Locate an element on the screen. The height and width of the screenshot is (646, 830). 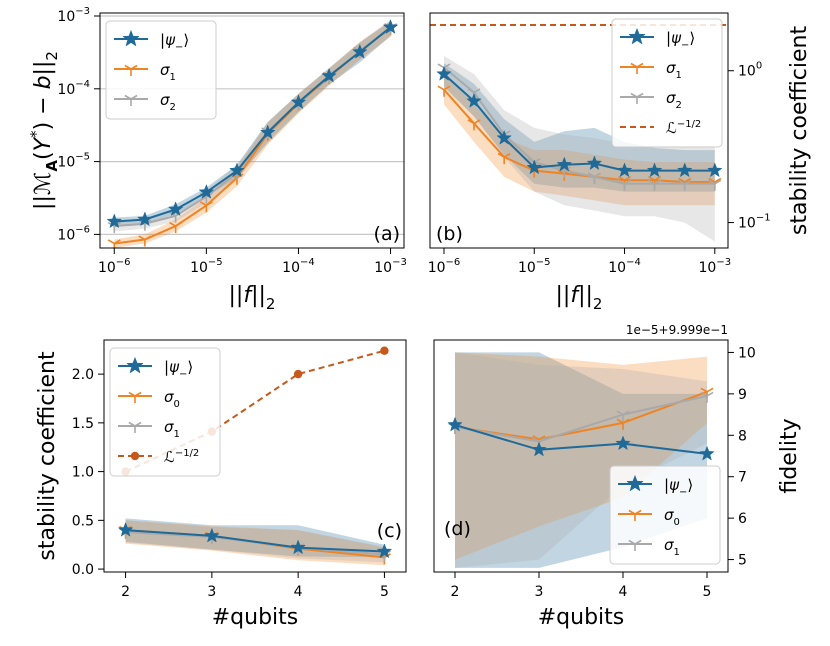
legend-label-c-2: σ1 is located at coordinates (172, 429).